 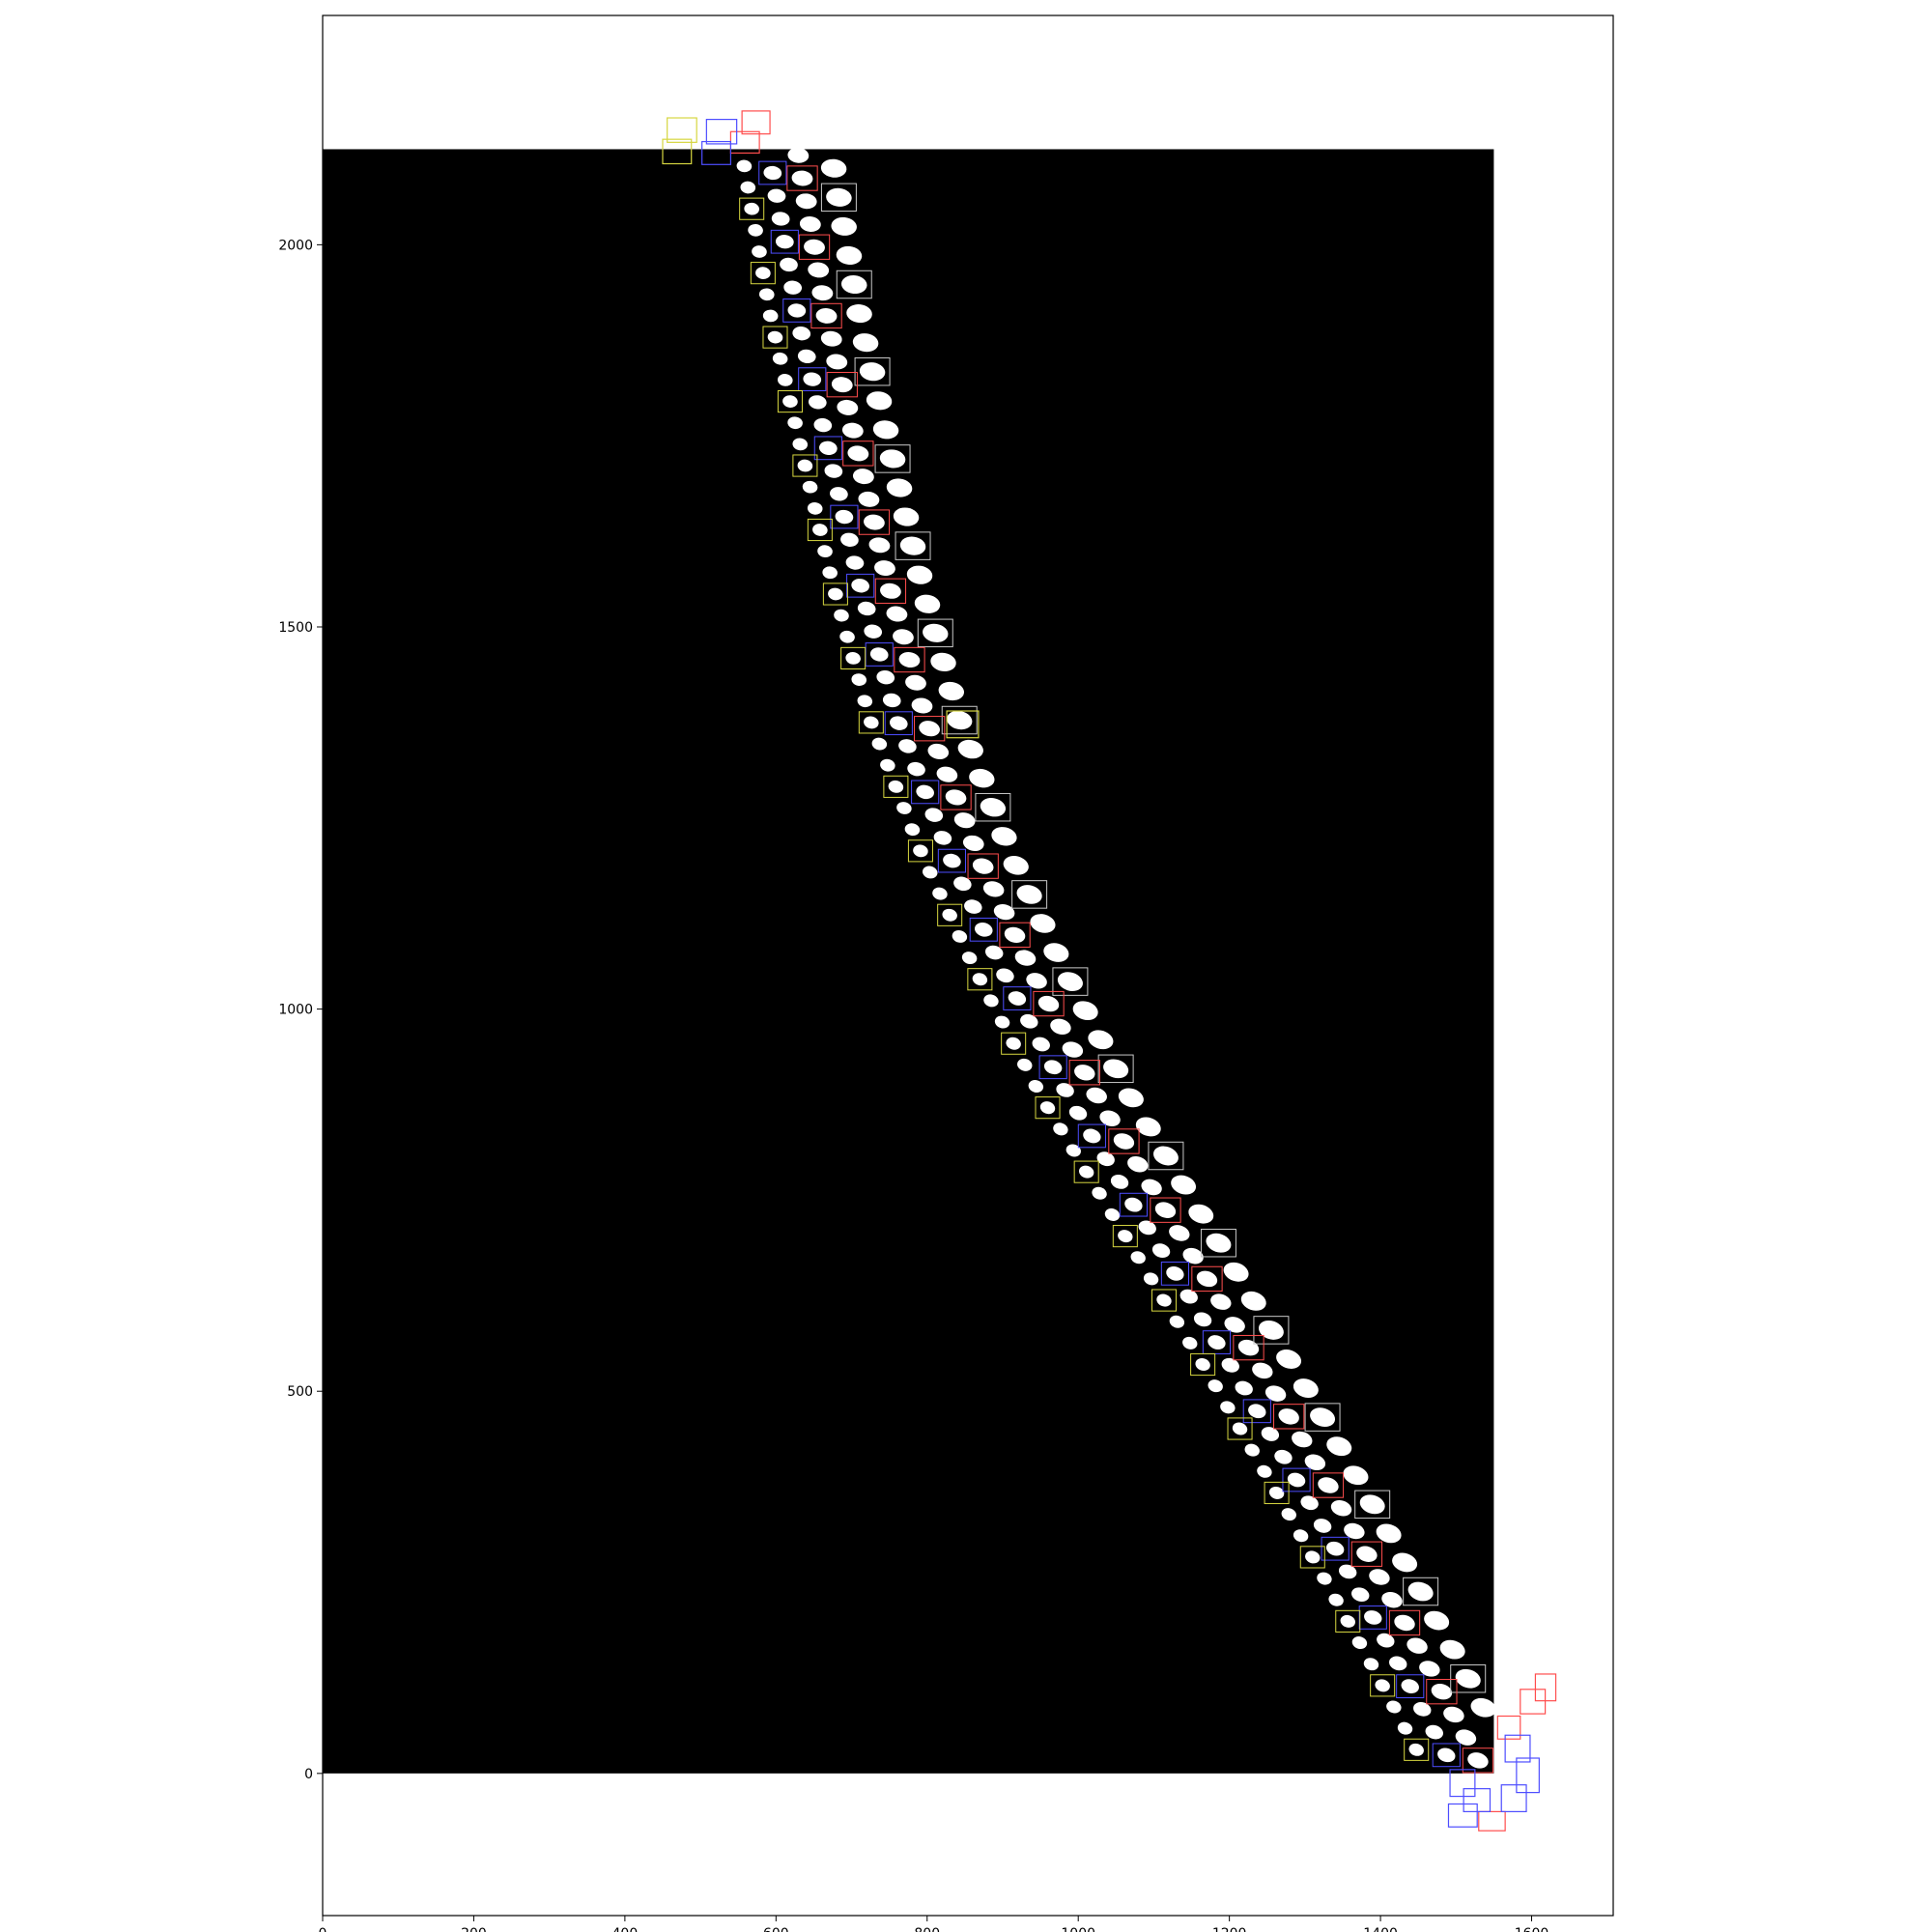 I want to click on x-axis-ticks: 0 200 400 600 800 1000 1200 1400 1600, so click(x=933, y=1924).